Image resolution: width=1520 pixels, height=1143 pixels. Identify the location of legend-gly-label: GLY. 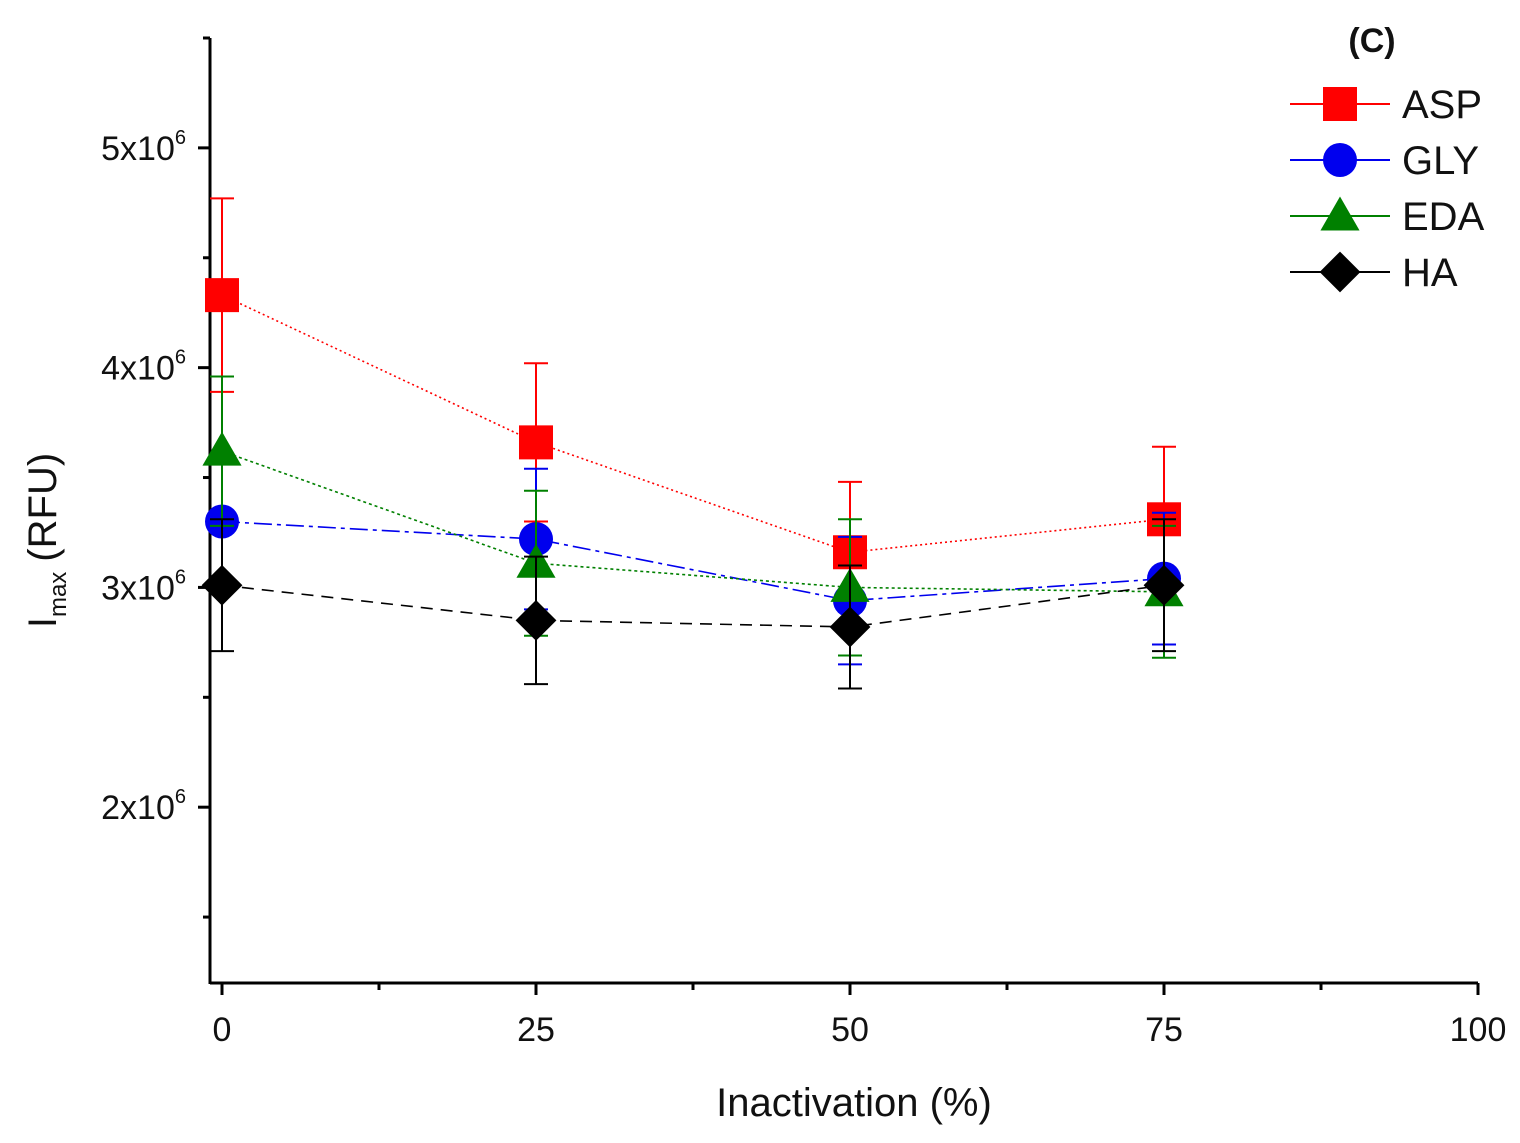
(1440, 161).